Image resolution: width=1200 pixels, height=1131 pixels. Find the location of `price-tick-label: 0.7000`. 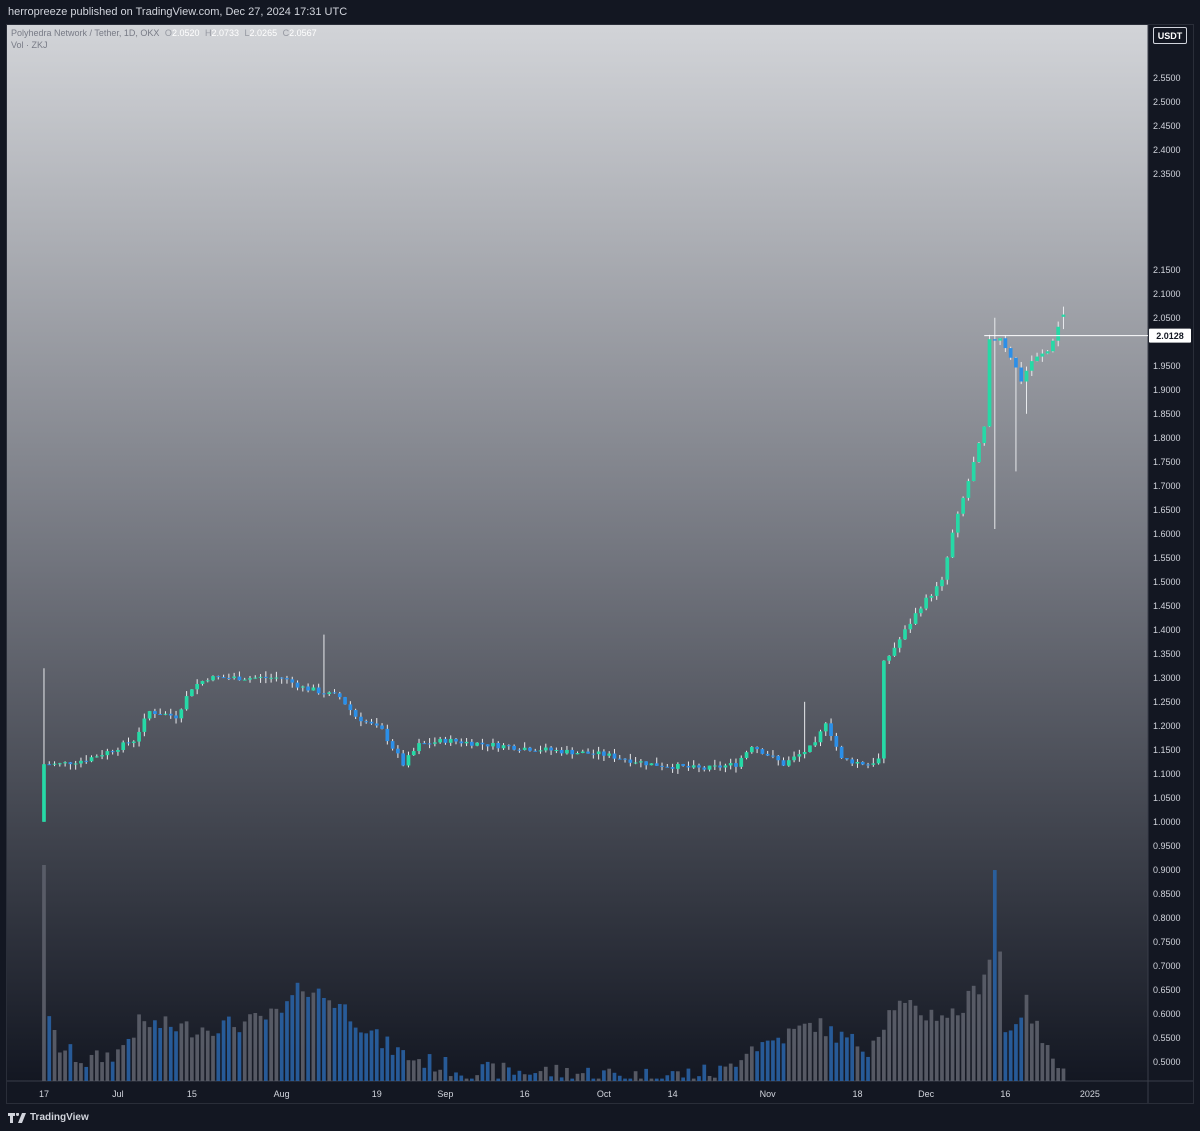

price-tick-label: 0.7000 is located at coordinates (1167, 966).